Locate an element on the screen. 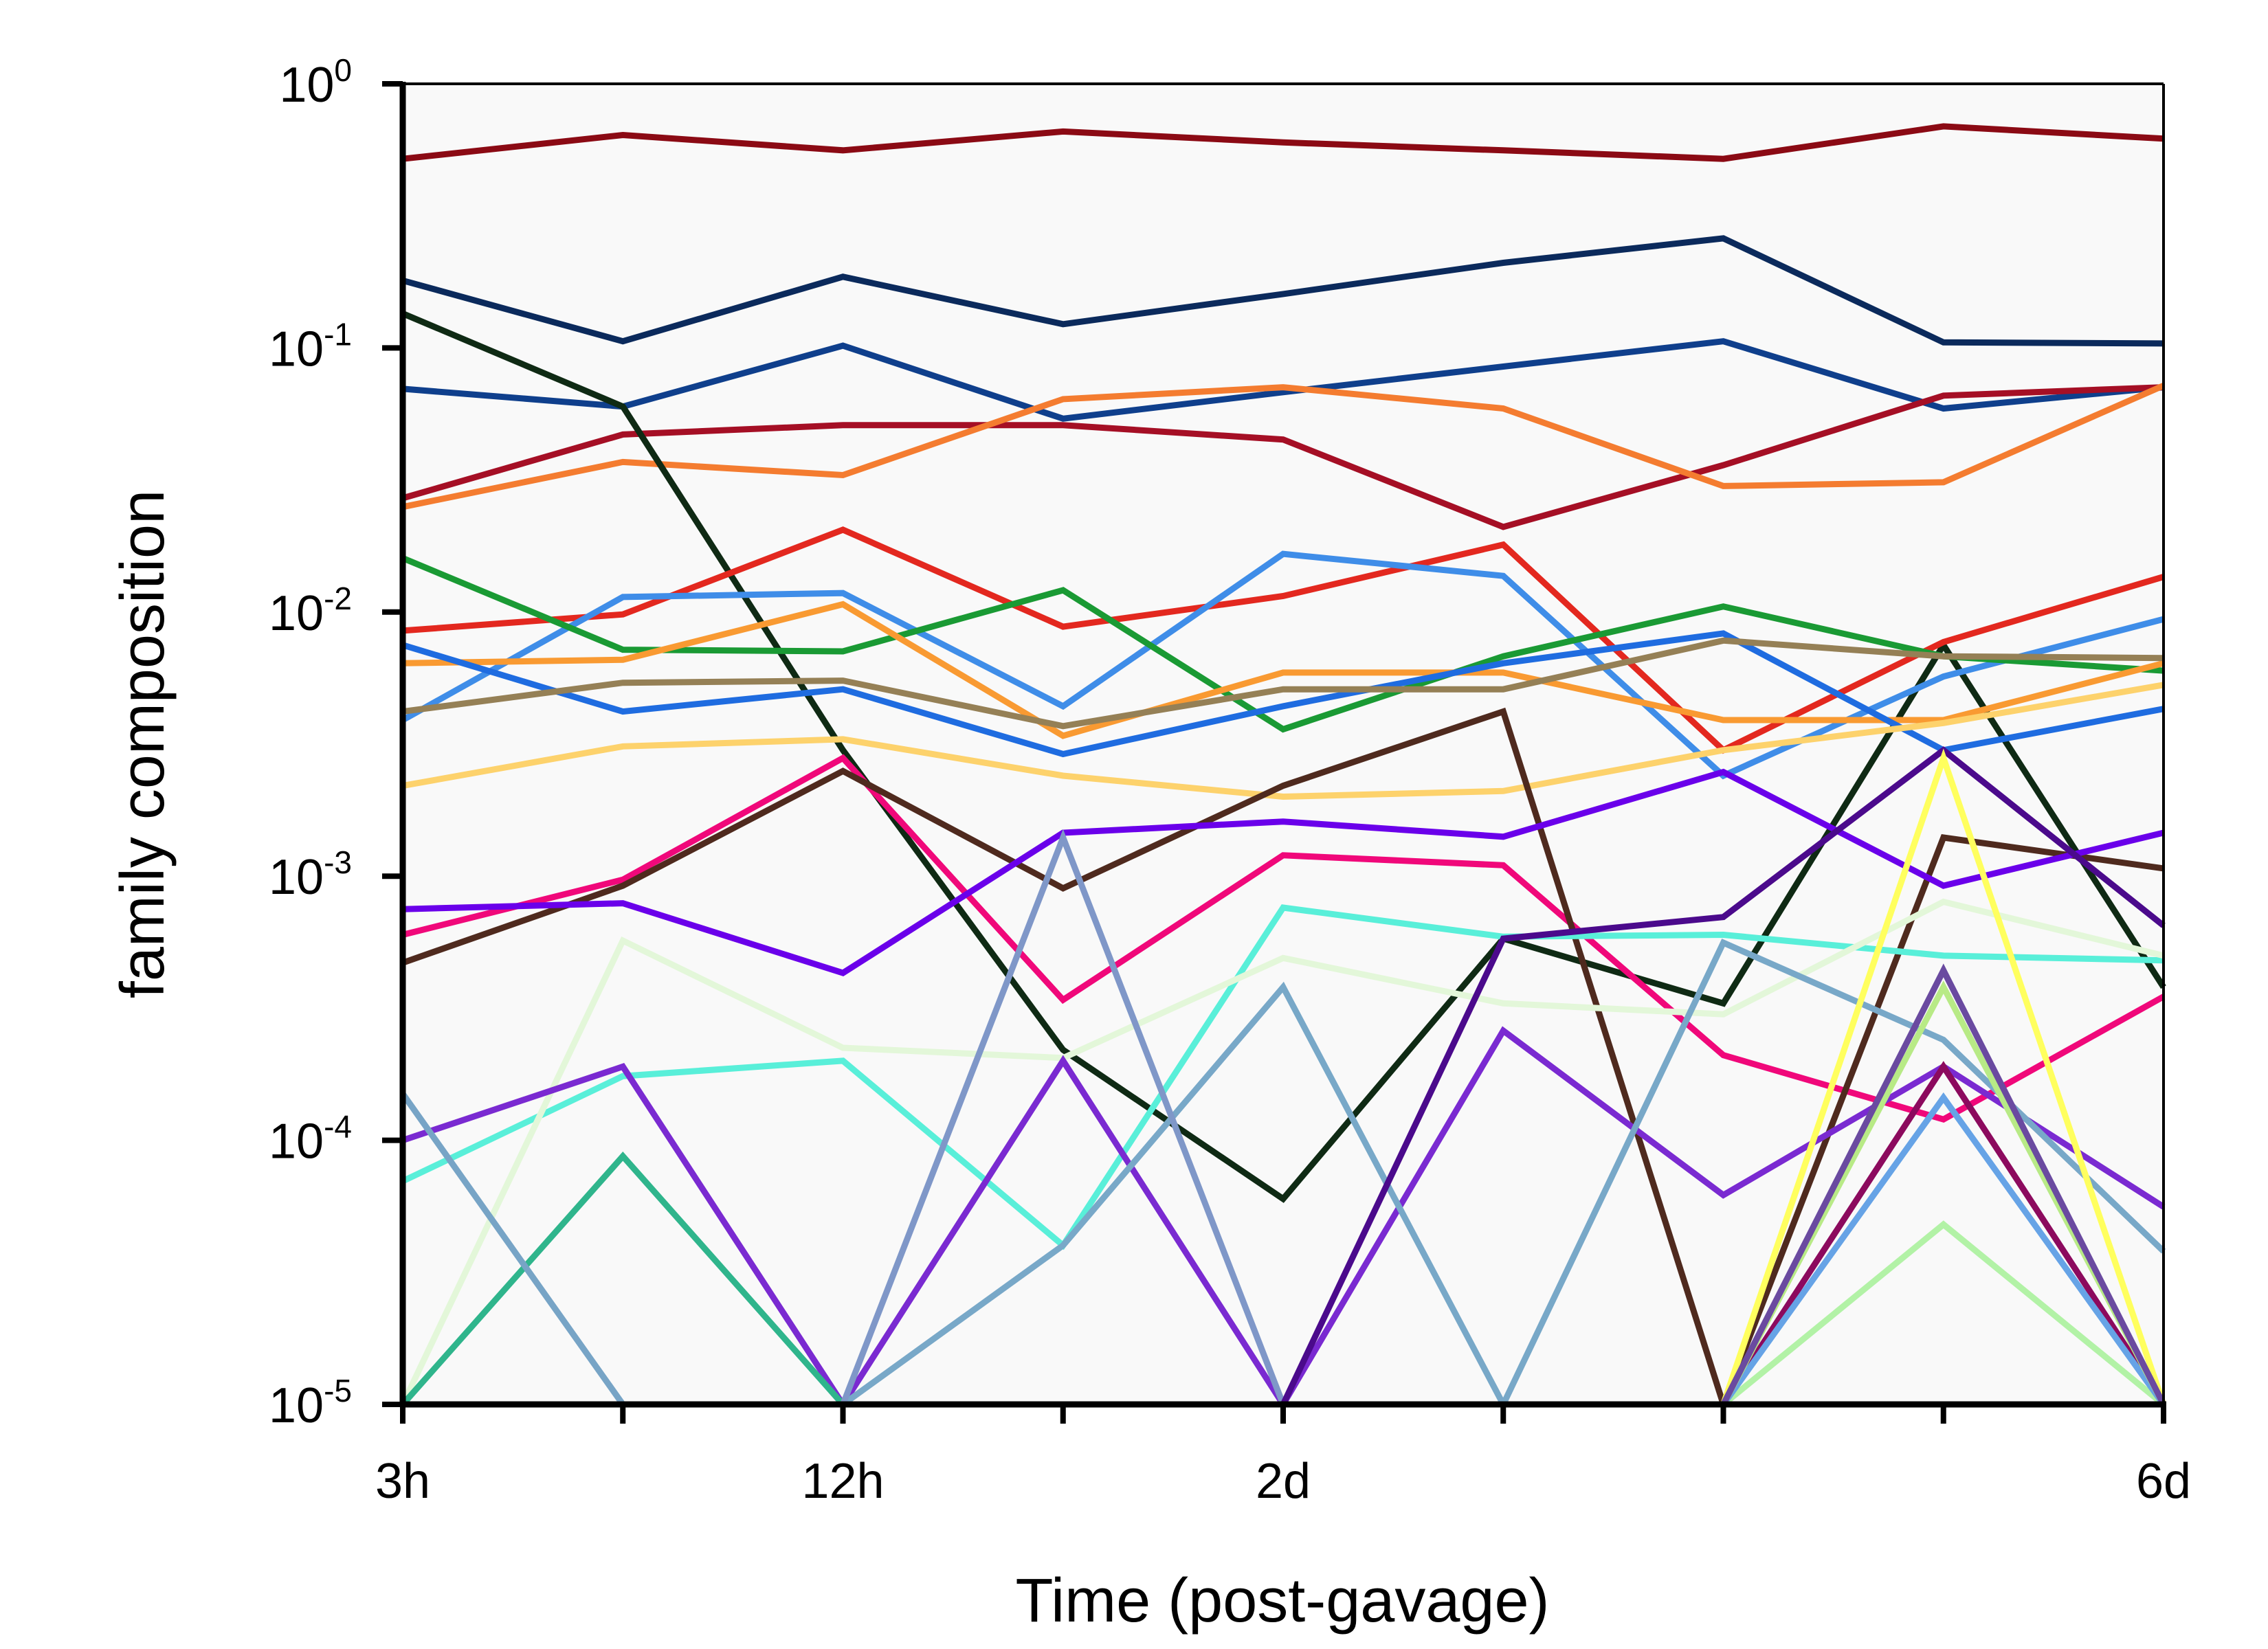 This screenshot has width=2268, height=1649. x-tick-label: 6d is located at coordinates (2163, 1482).